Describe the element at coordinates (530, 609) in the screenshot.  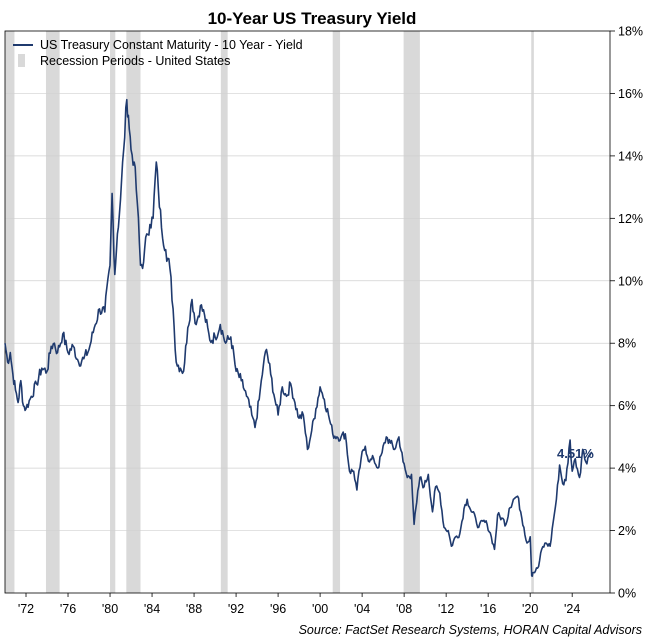
I see `x-tick-label: '20` at that location.